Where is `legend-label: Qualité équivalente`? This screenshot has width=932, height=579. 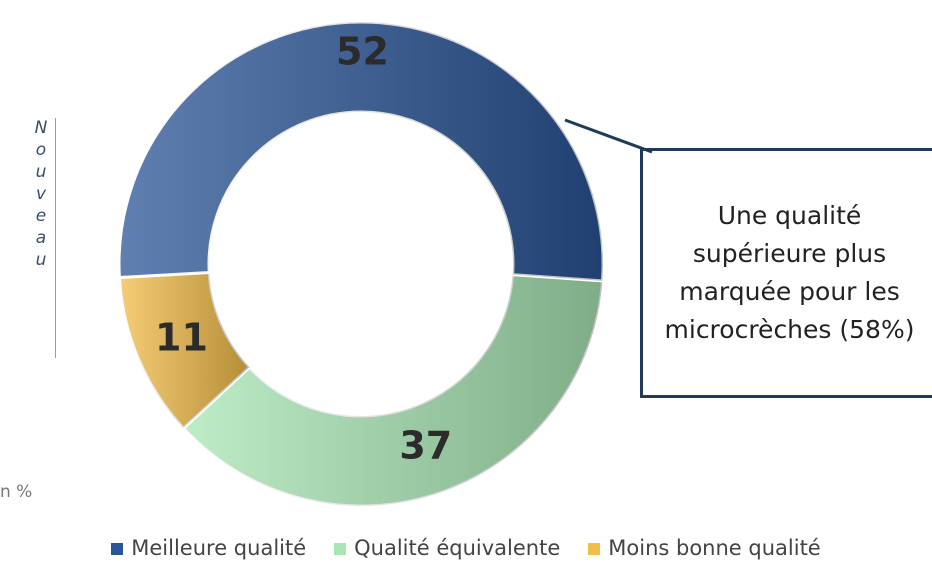
legend-label: Qualité équivalente is located at coordinates (457, 548).